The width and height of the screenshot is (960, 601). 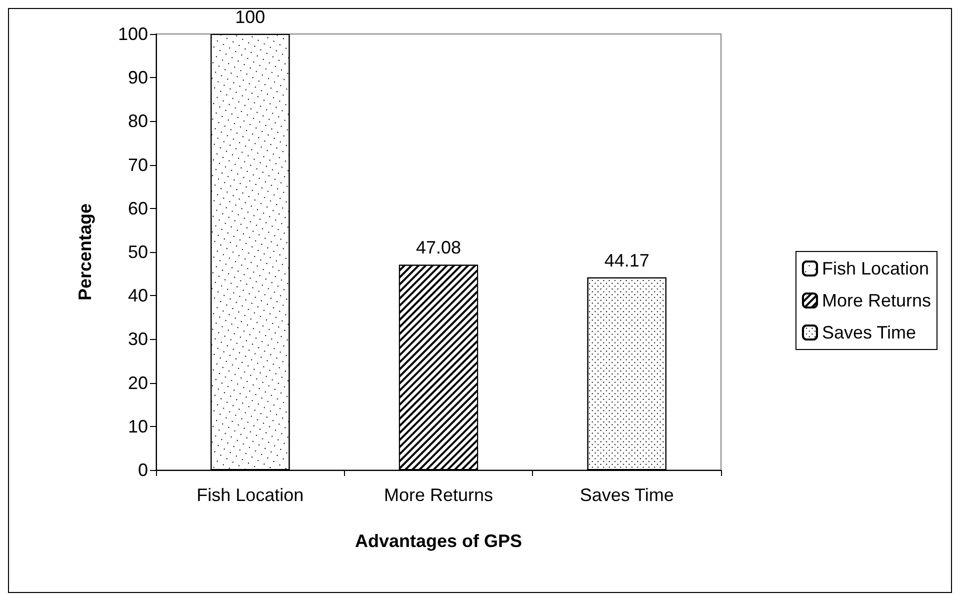 I want to click on x-tick-label: More Returns, so click(x=439, y=495).